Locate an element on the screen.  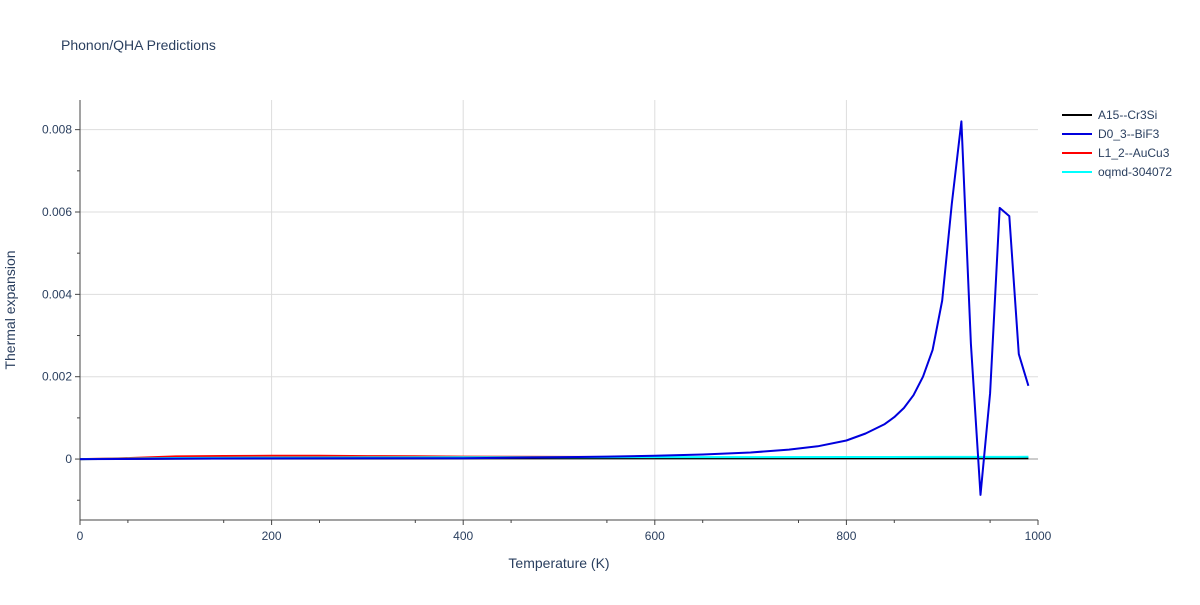
y-tick-label: 0 is located at coordinates (68, 459).